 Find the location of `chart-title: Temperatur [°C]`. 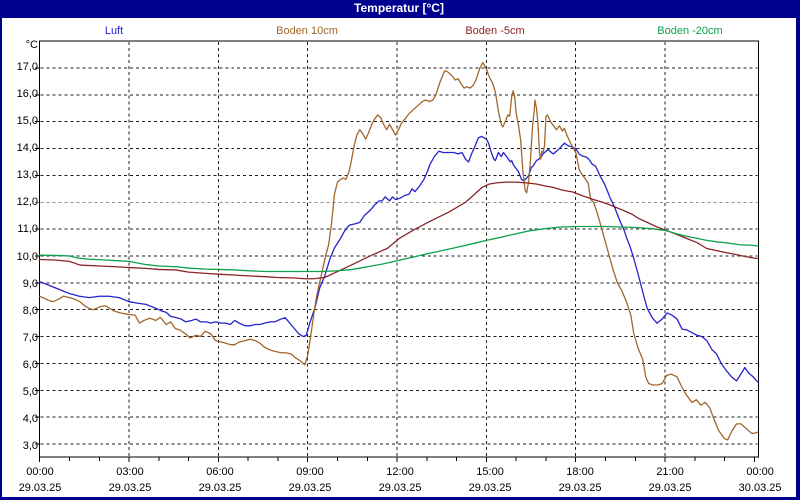

chart-title: Temperatur [°C] is located at coordinates (399, 8).